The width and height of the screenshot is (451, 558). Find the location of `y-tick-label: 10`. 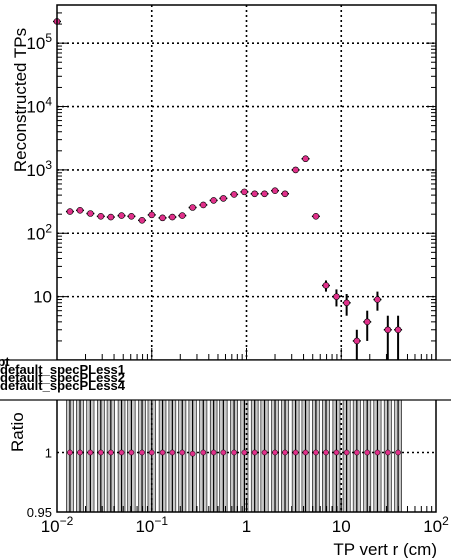

y-tick-label: 10 is located at coordinates (42, 297).